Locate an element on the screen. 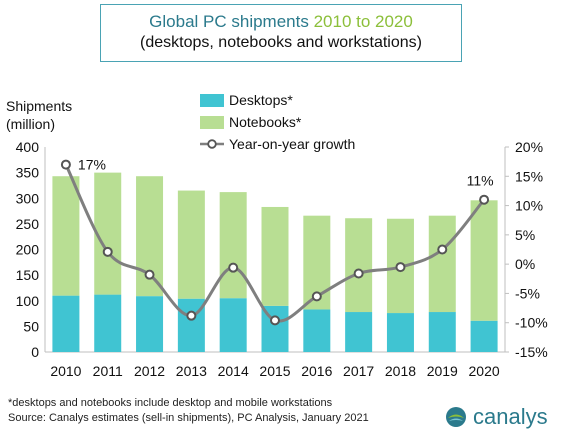 The image size is (561, 443). title-highlight: 2010 to 2020 is located at coordinates (363, 21).